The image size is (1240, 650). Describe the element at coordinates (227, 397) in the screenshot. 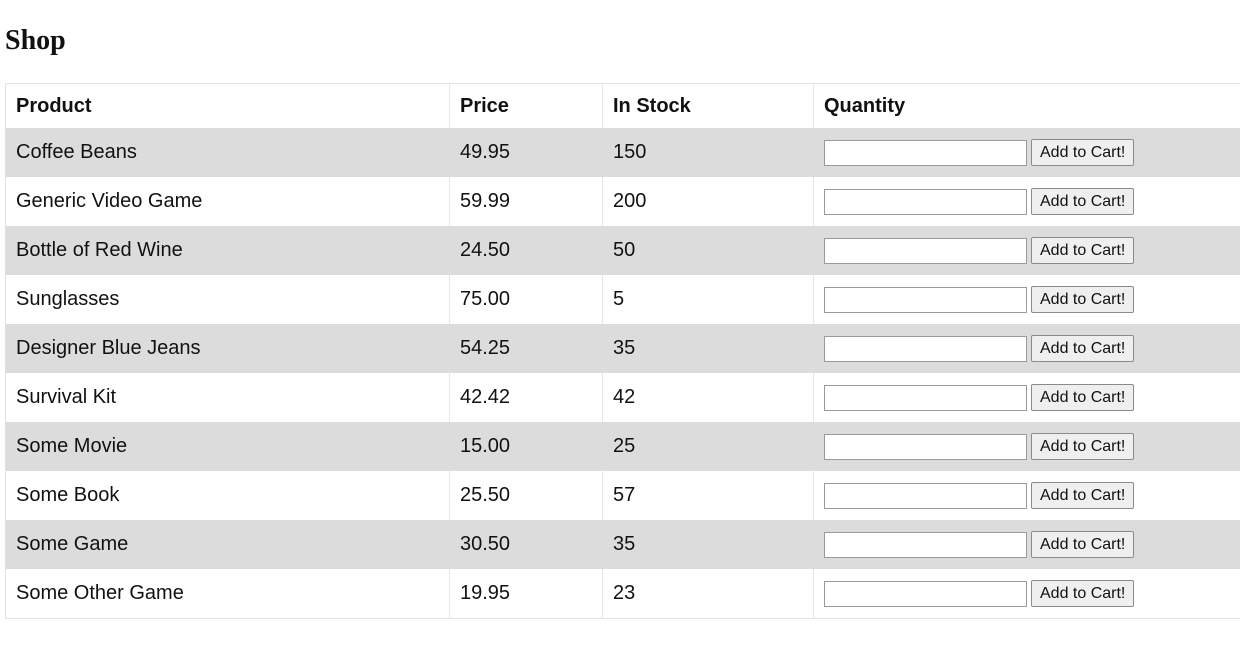

I see `product-name: Survival Kit` at that location.